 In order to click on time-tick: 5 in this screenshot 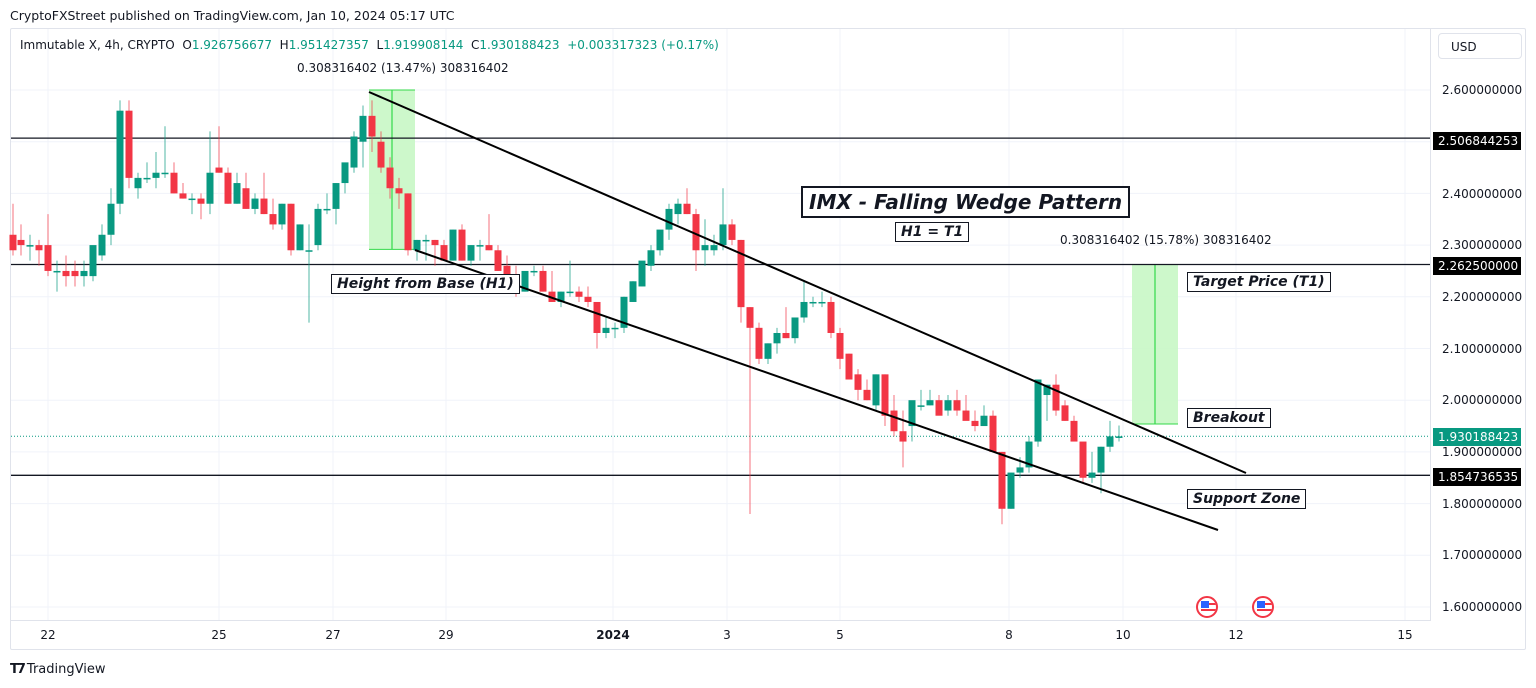, I will do `click(840, 635)`.